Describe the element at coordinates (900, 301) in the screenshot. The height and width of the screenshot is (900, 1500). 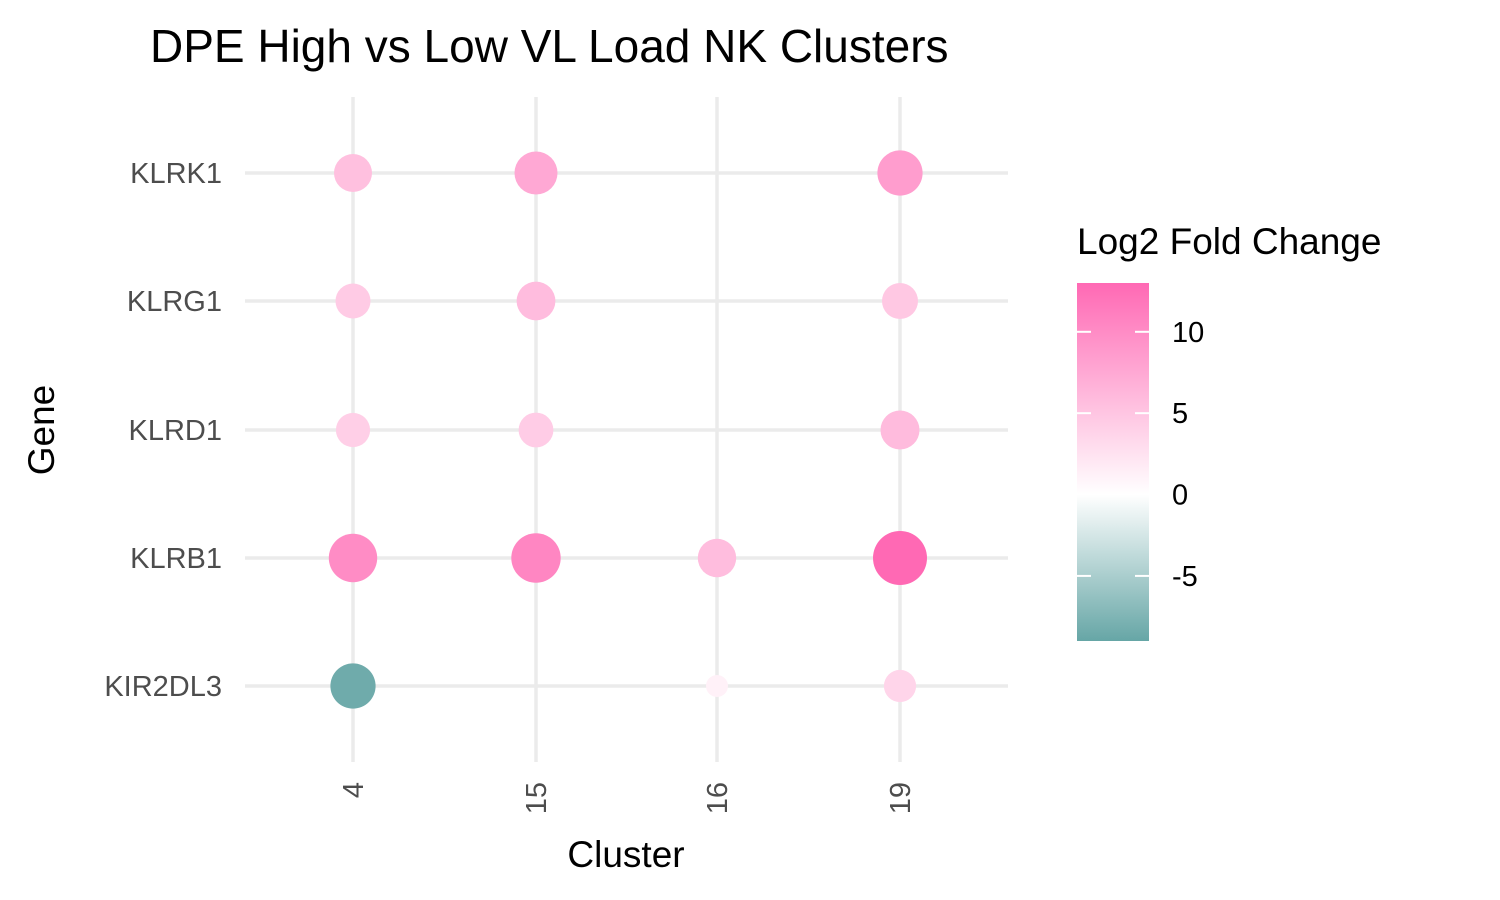
I see `point-klrg1-c19` at that location.